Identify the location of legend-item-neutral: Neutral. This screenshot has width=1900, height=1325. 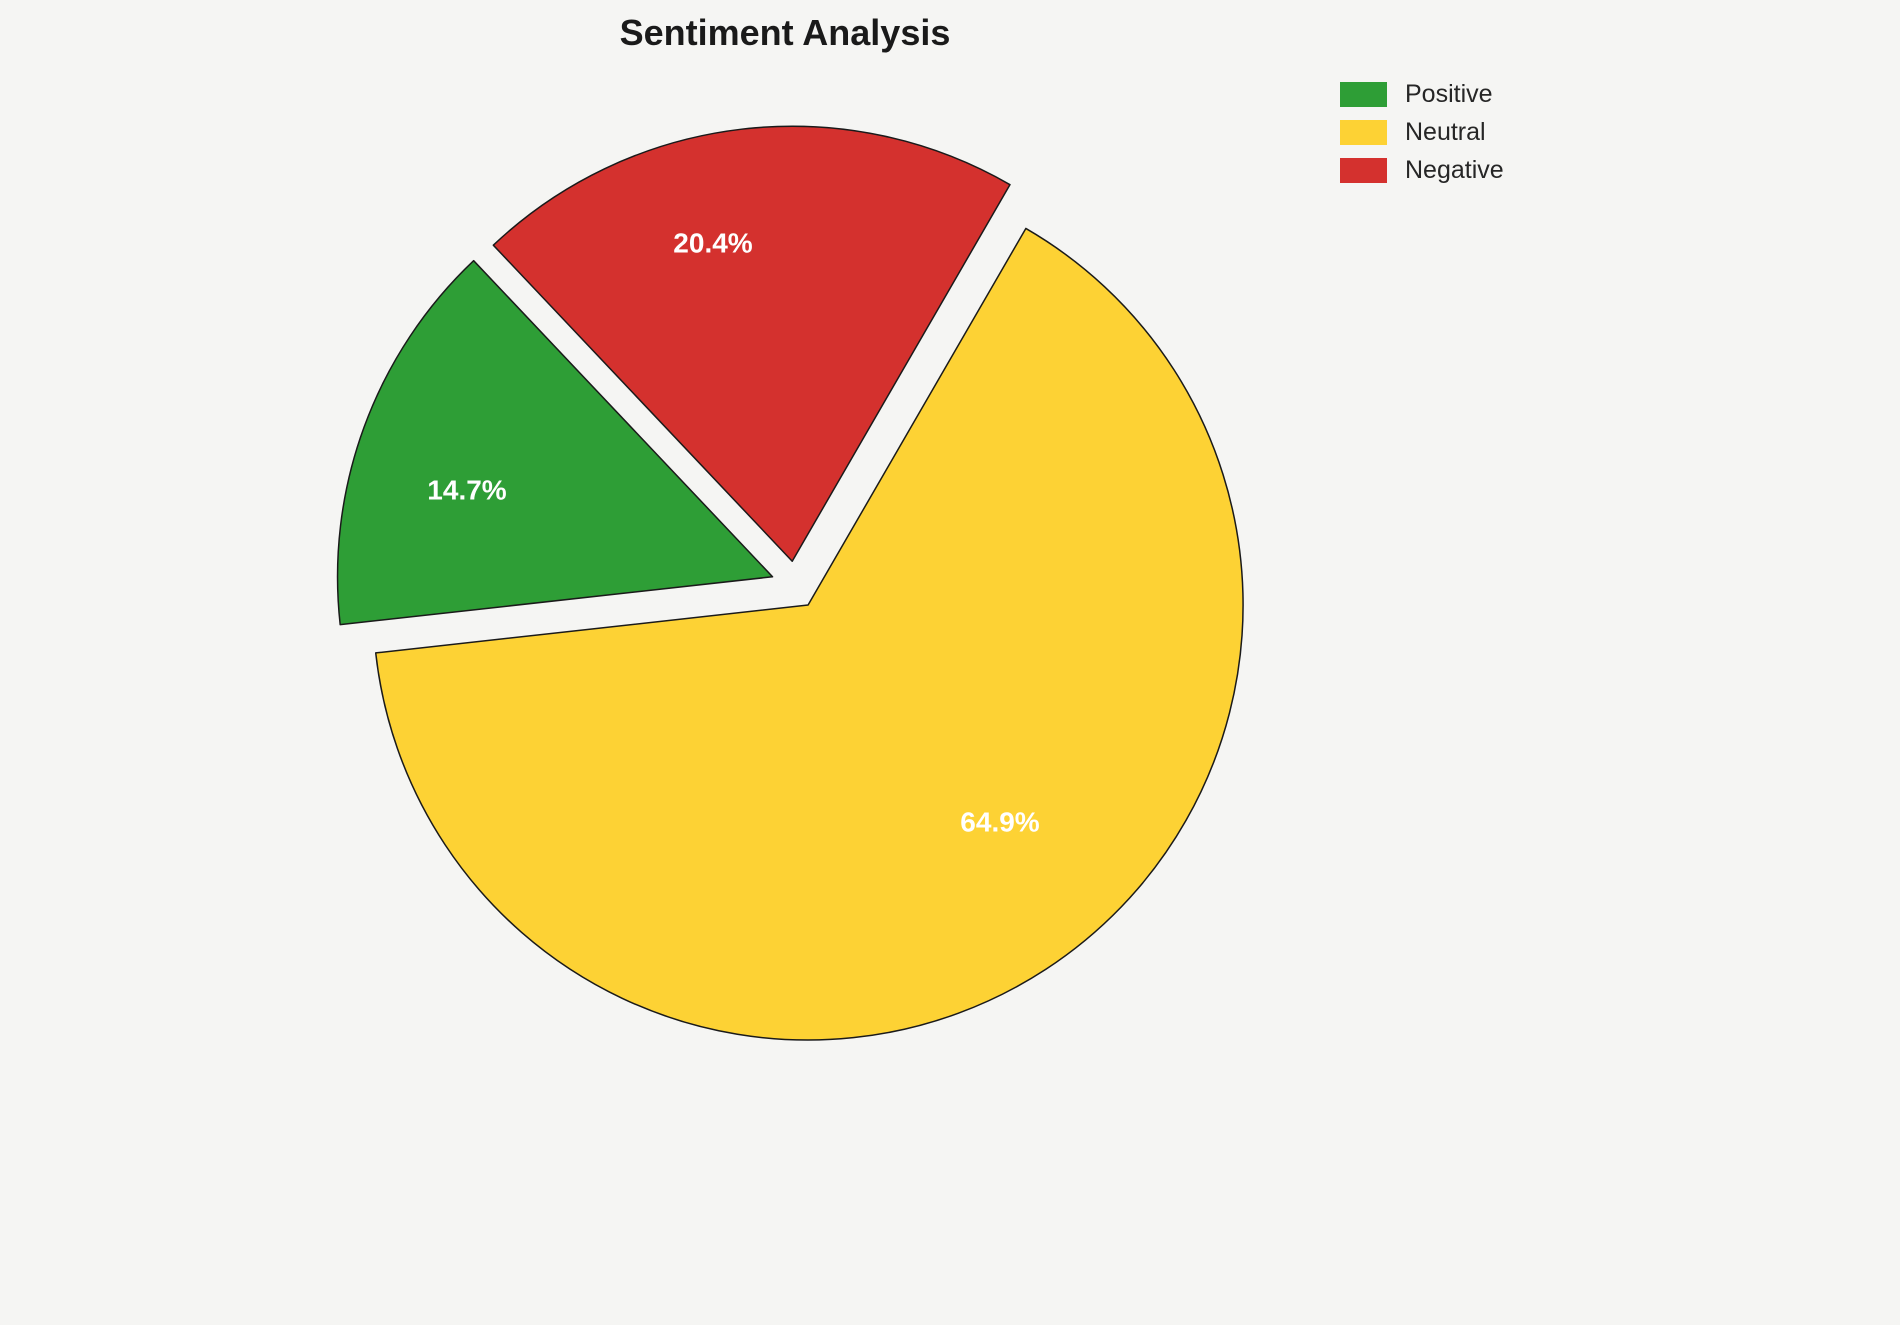
(1422, 132).